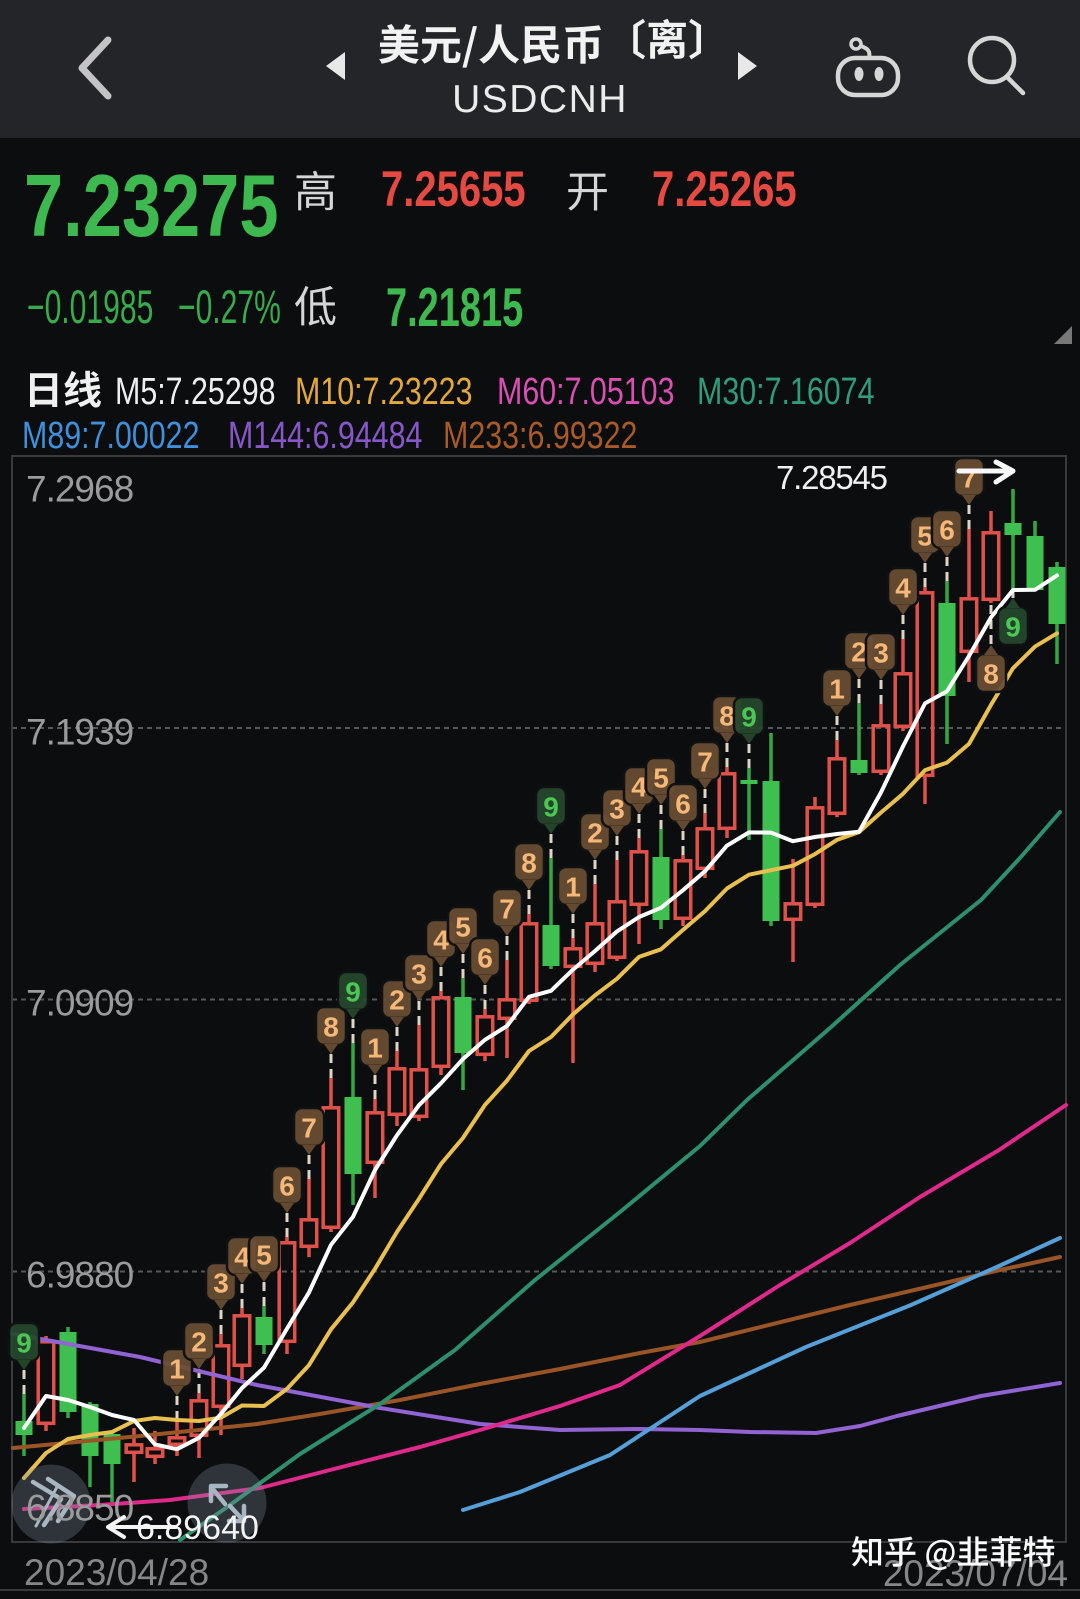  Describe the element at coordinates (116, 1572) in the screenshot. I see `svg-text: 2023/04/28` at that location.